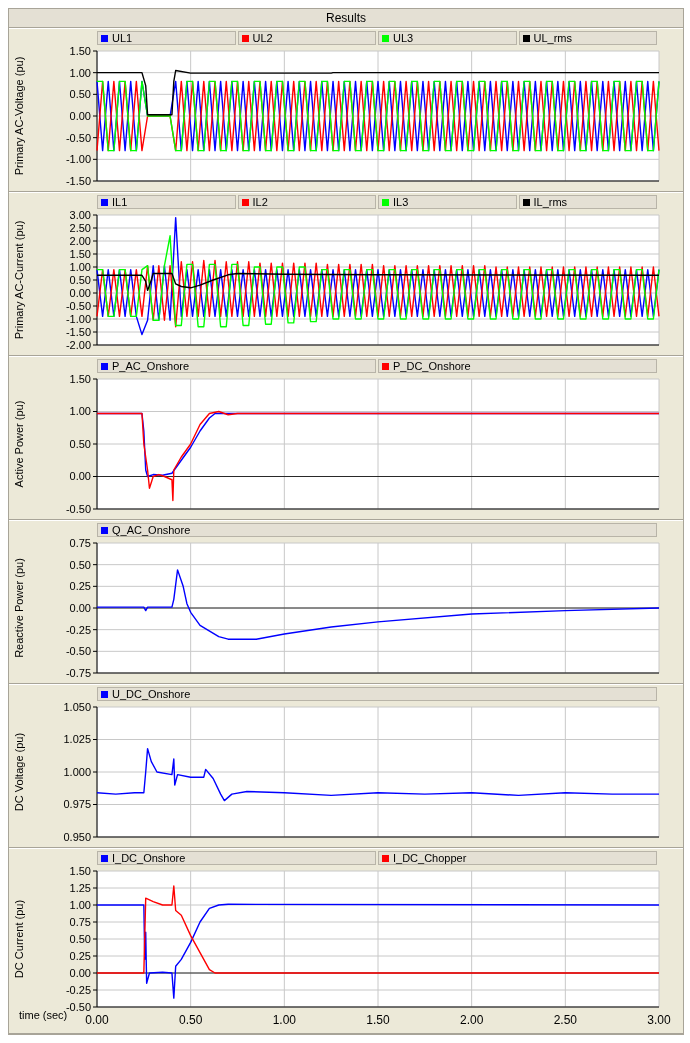 The height and width of the screenshot is (1043, 690). I want to click on legend-label: P_DC_Onshore, so click(432, 366).